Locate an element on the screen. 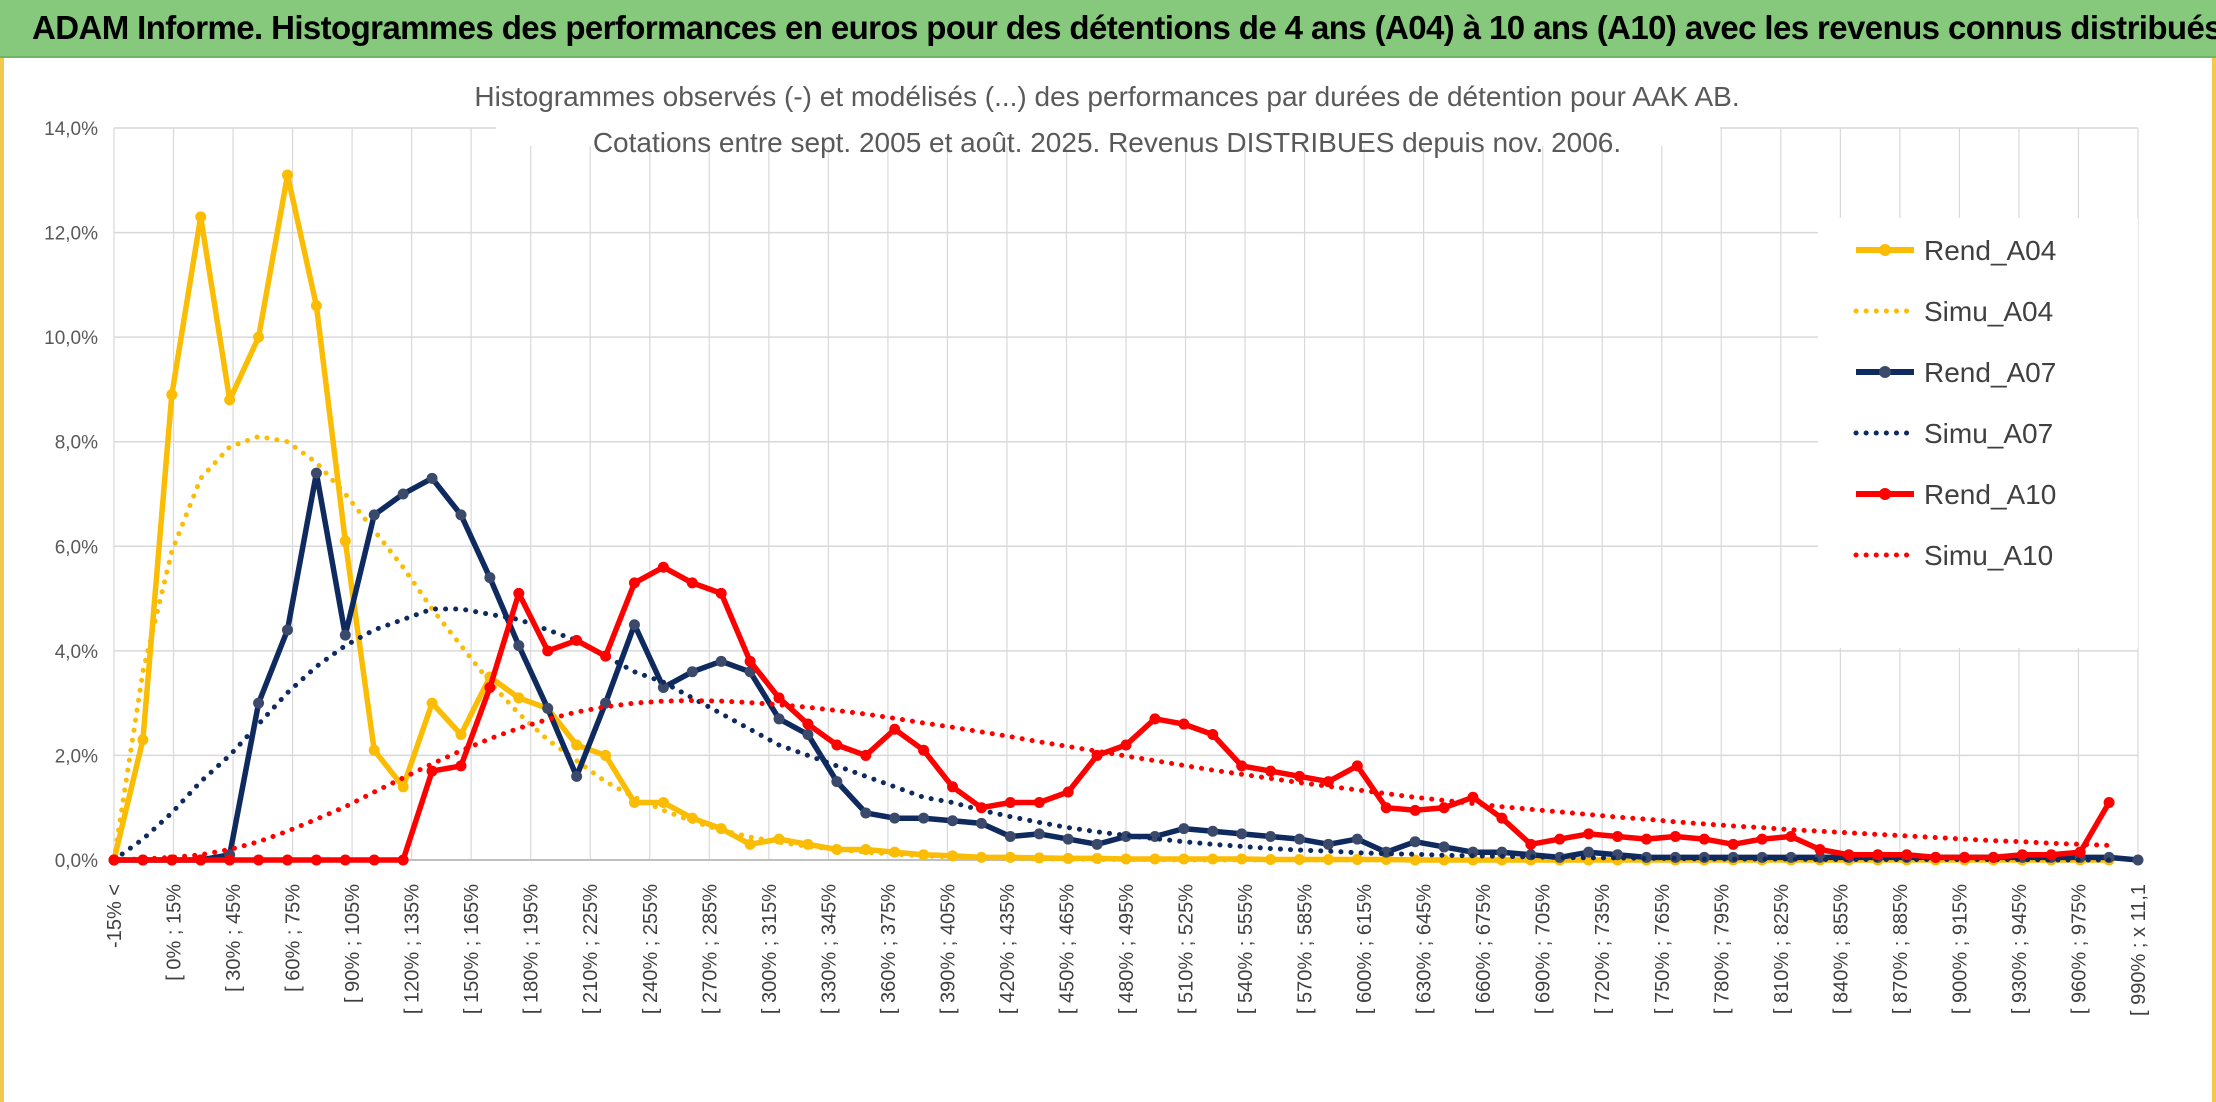  legend-marker is located at coordinates (1885, 494).